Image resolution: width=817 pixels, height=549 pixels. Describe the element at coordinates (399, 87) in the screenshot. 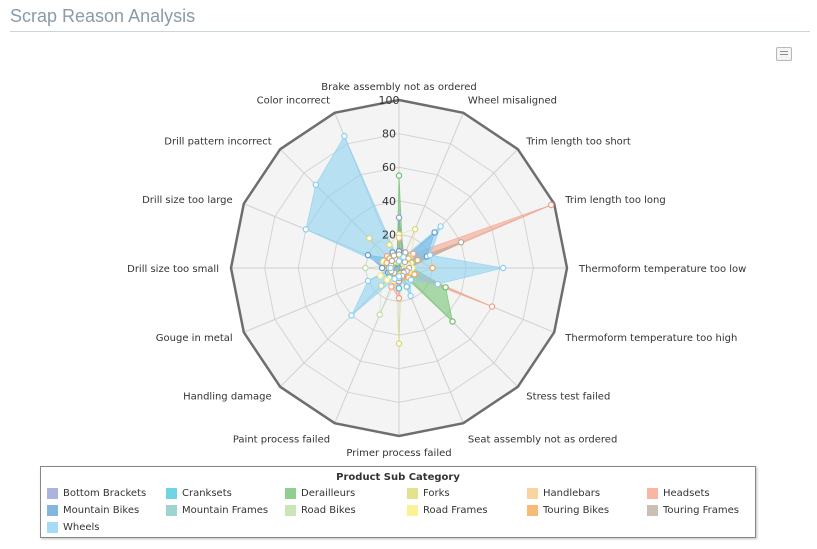

I see `category-label: Brake assembly not as ordered` at that location.